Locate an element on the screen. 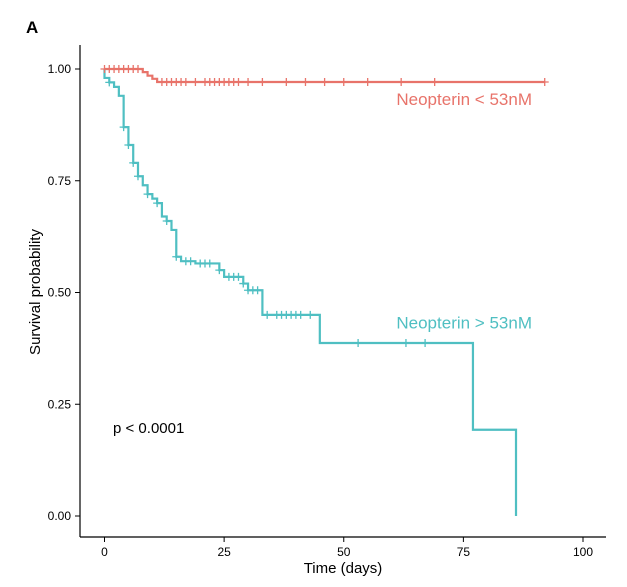 Image resolution: width=627 pixels, height=587 pixels. y-tick-label: 0.75 is located at coordinates (60, 181).